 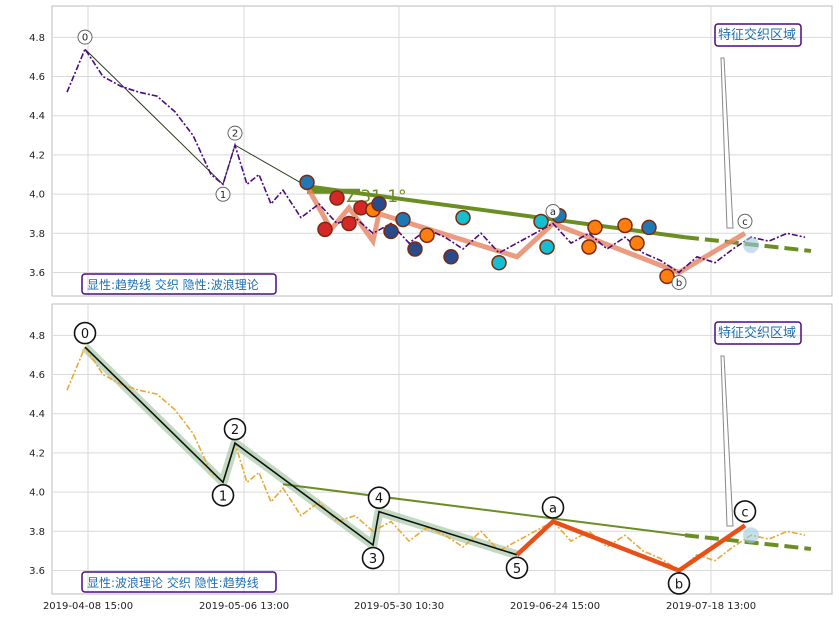 I want to click on x-tick-label: 2019-04-08 15:00, so click(x=88, y=606).